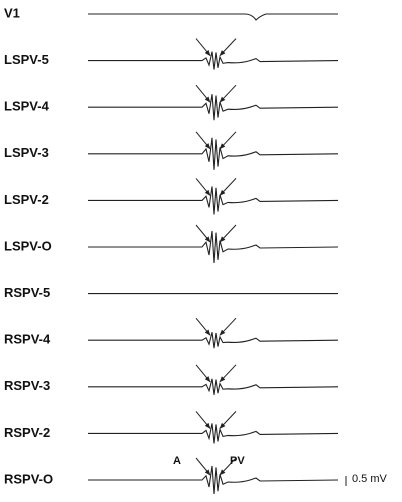 Image resolution: width=402 pixels, height=502 pixels. I want to click on channel-label: LSPV-2, so click(26, 199).